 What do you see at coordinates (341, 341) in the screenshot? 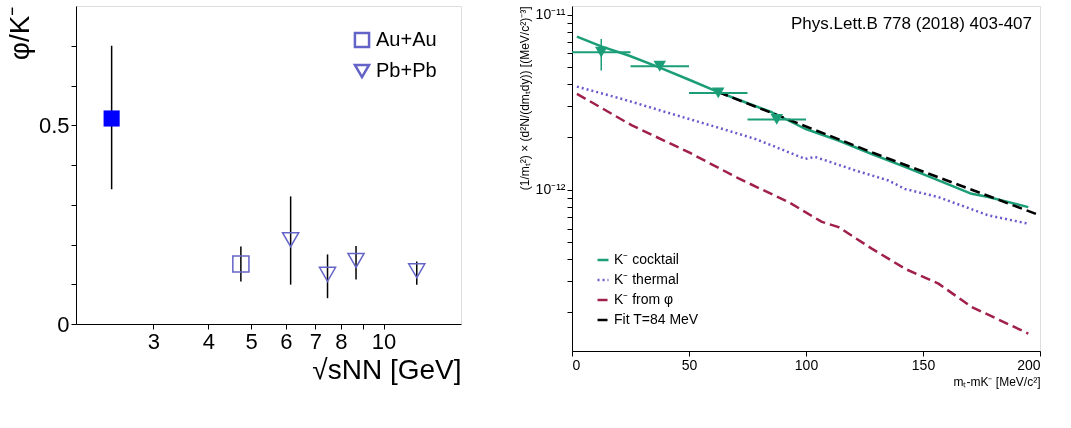
I see `x-tick-label: 8` at bounding box center [341, 341].